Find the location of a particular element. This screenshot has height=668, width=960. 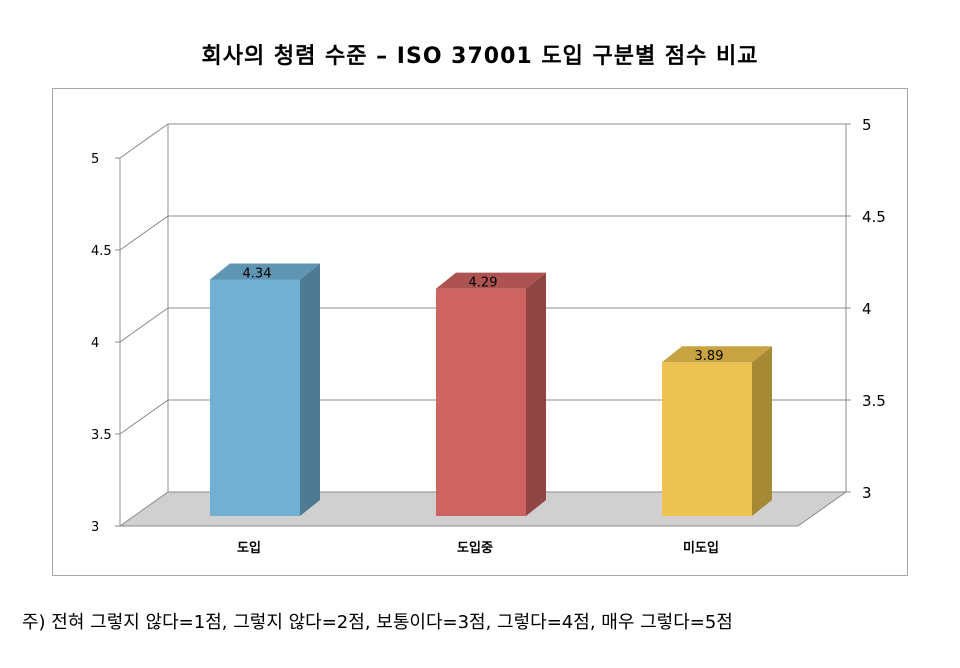

y-tick-label: 4.5 is located at coordinates (101, 251).